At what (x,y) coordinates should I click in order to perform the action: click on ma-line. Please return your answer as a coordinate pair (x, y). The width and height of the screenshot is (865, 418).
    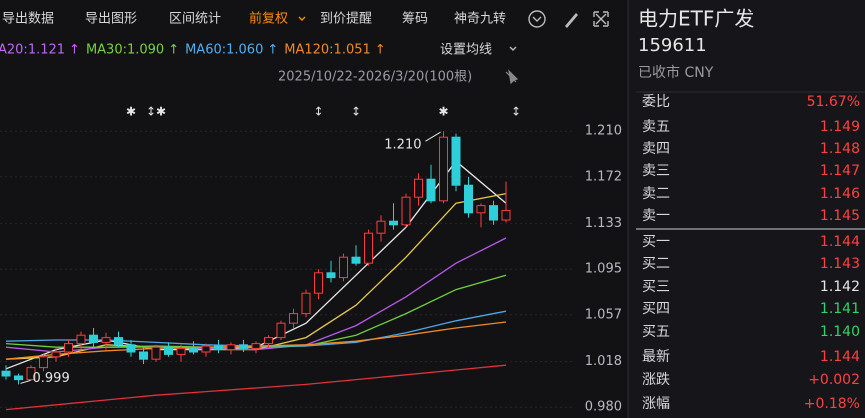
    Looking at the image, I should click on (256, 387).